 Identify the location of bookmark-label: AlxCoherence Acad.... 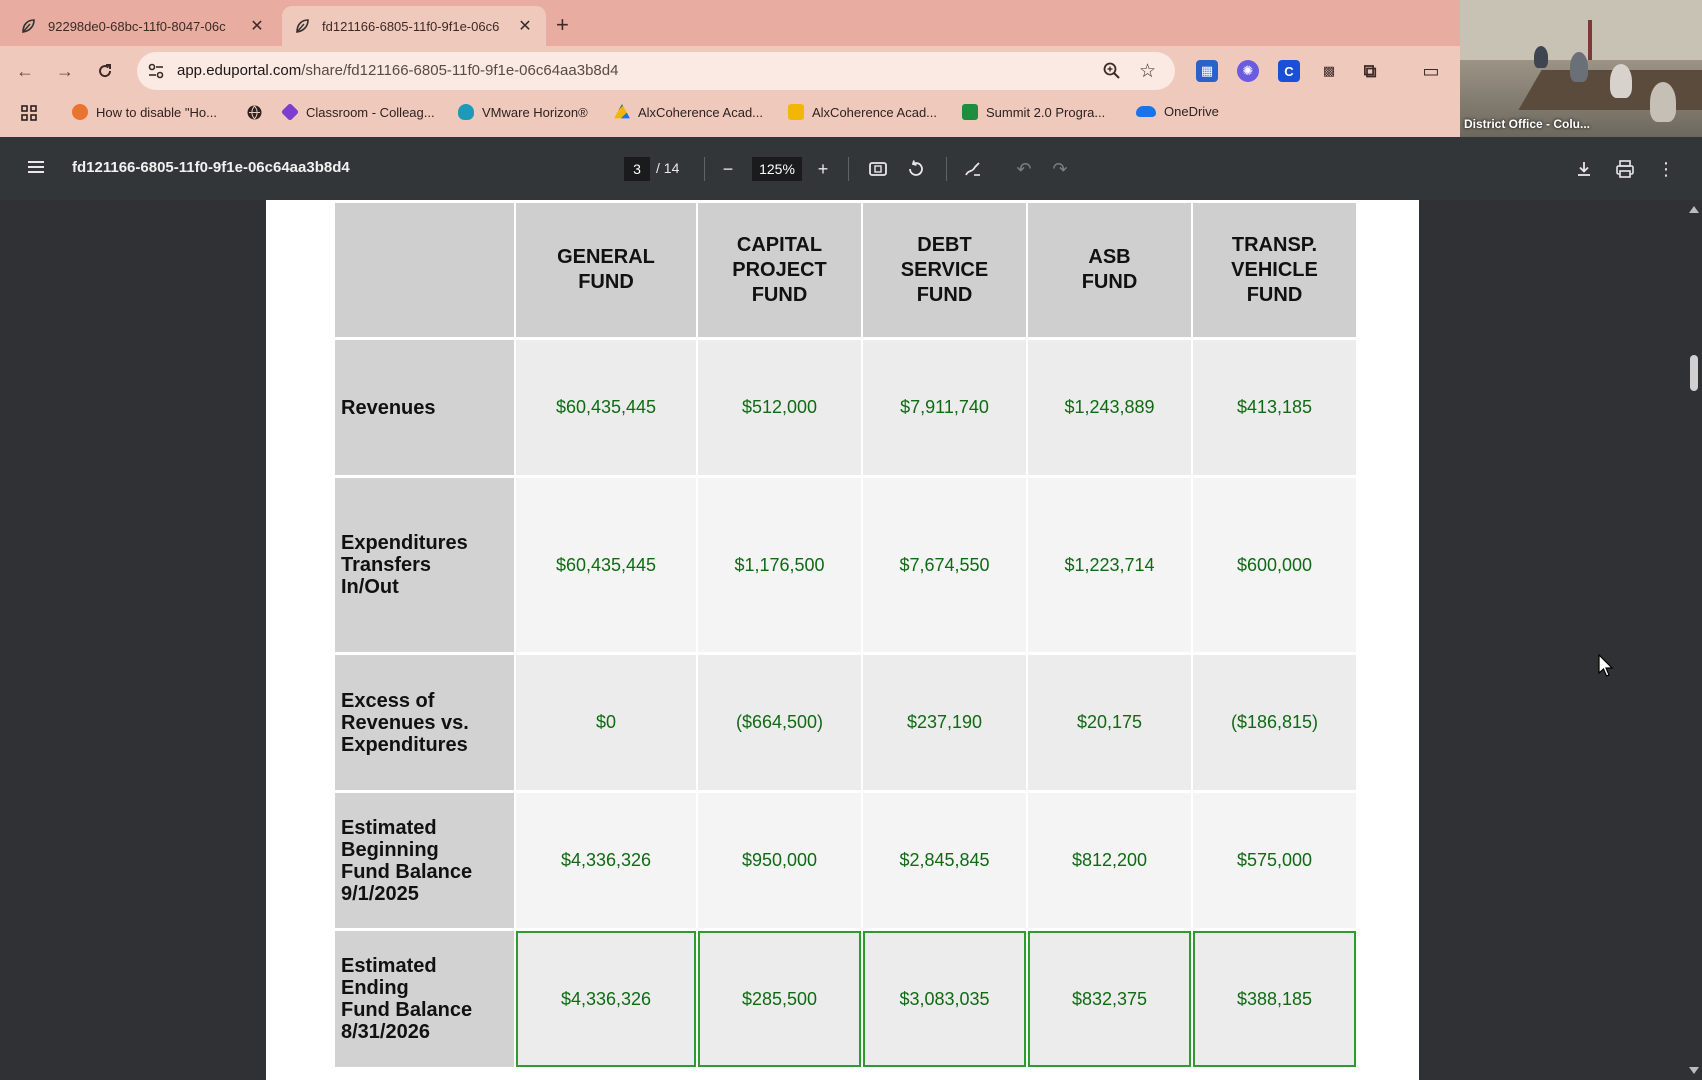
(701, 112).